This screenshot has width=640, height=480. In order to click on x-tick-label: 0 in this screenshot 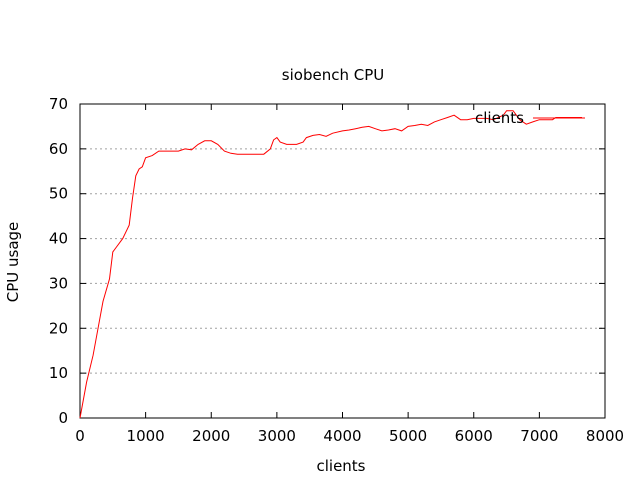, I will do `click(80, 436)`.